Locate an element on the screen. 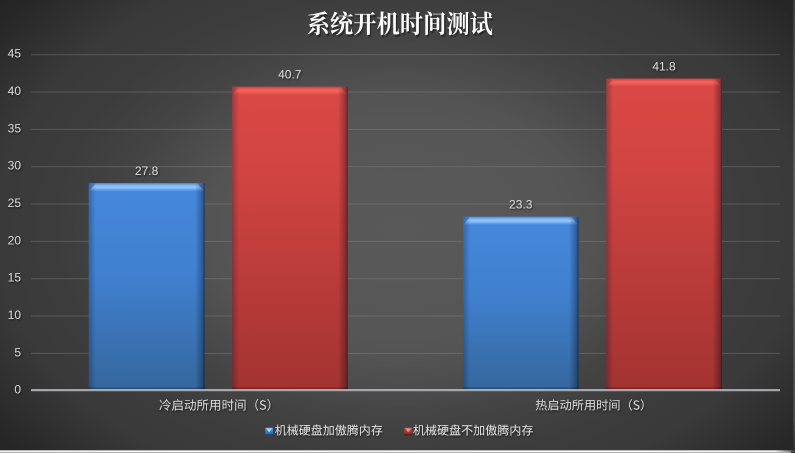 The image size is (795, 453). svg-text: 30 is located at coordinates (15, 166).